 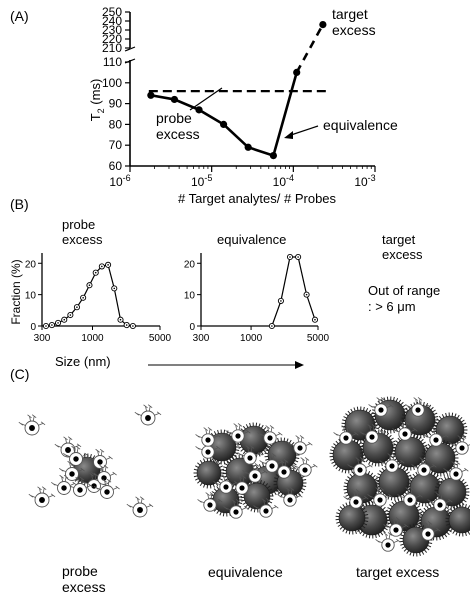 I want to click on b-equivalence-x-tick-label: 300, so click(x=201, y=338).